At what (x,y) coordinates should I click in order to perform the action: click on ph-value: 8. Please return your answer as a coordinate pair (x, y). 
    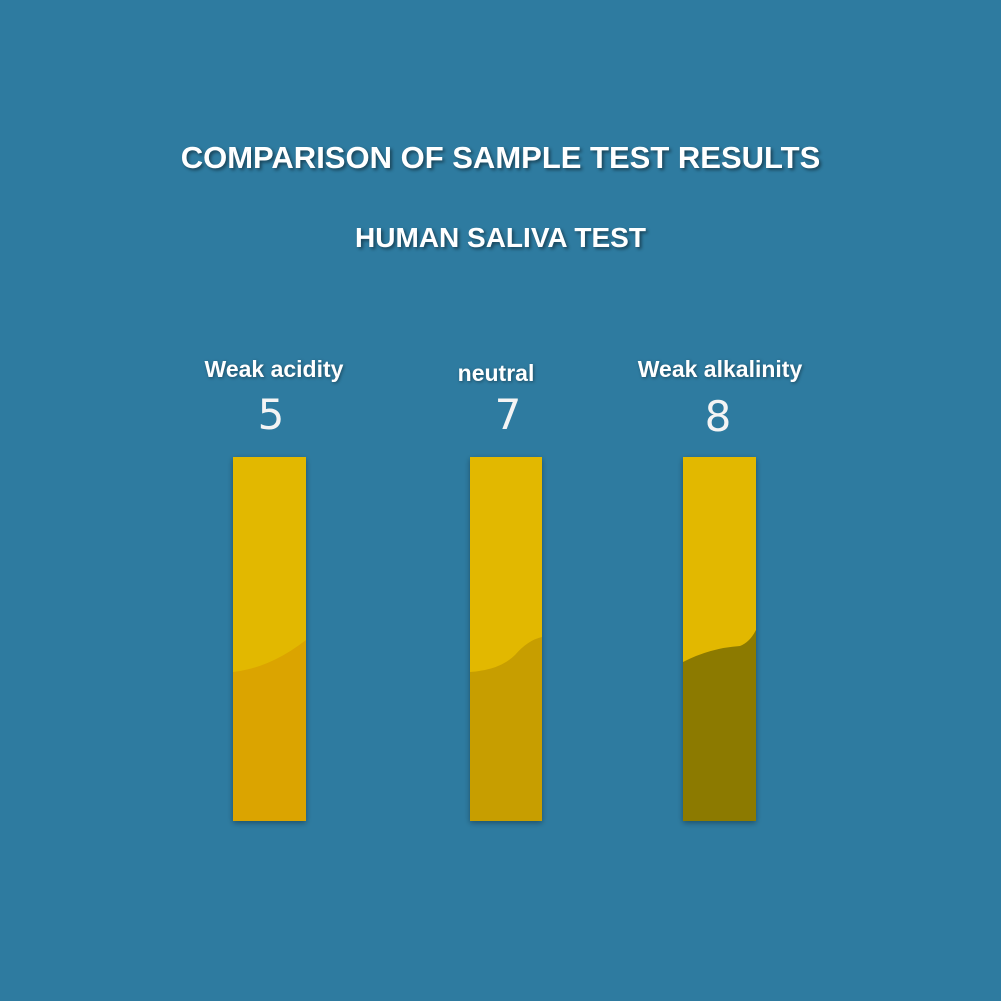
    Looking at the image, I should click on (718, 416).